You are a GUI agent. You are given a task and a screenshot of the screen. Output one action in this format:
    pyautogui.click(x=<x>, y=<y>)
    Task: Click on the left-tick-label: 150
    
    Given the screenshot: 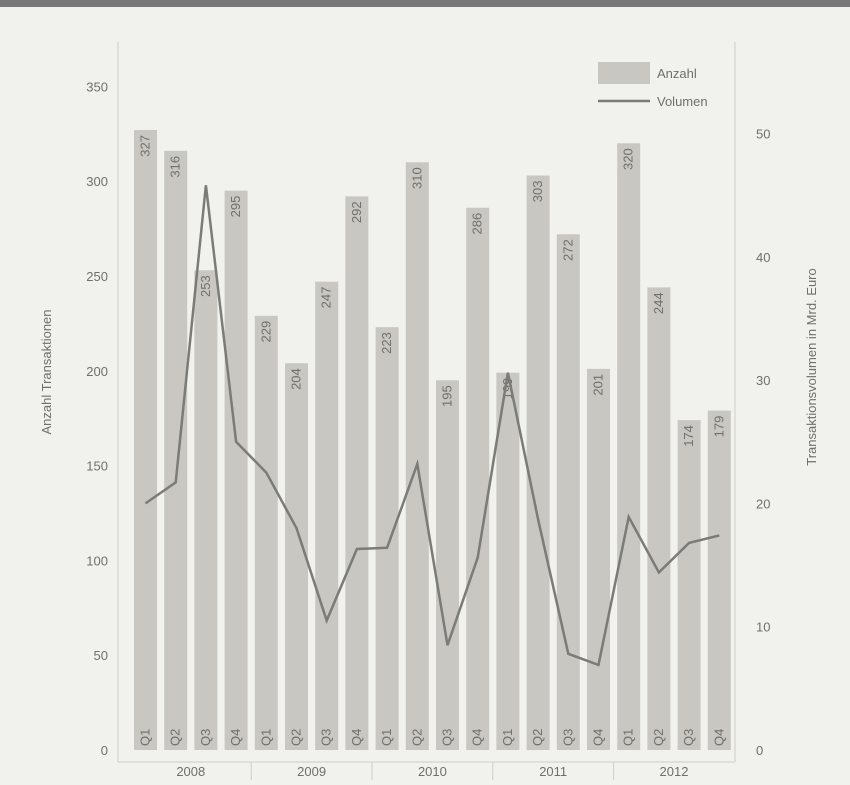 What is the action you would take?
    pyautogui.click(x=97, y=466)
    